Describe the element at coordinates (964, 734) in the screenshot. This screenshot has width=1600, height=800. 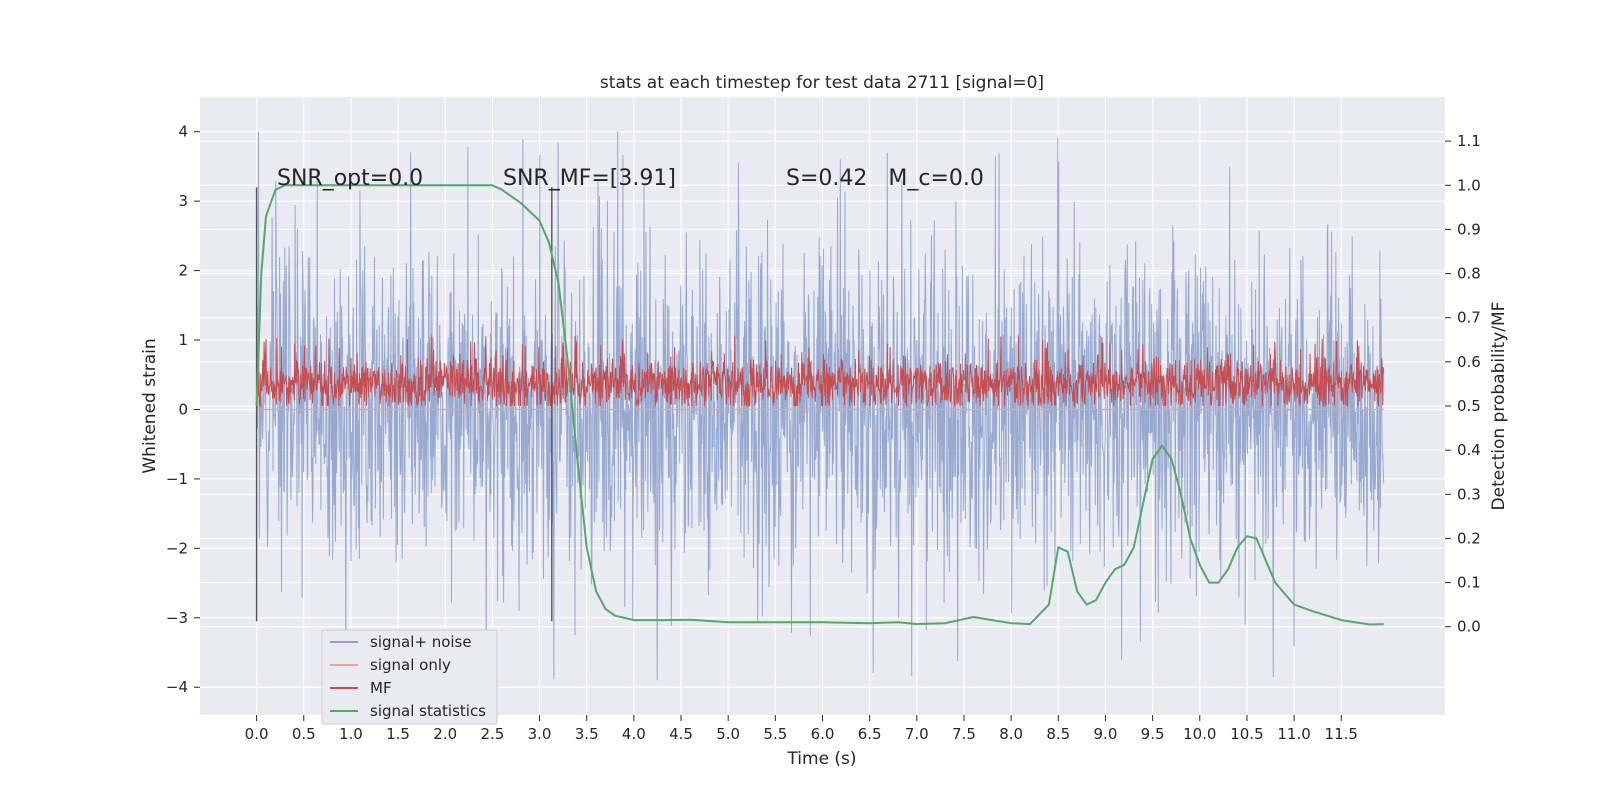
I see `x-tick-label: 7.5` at that location.